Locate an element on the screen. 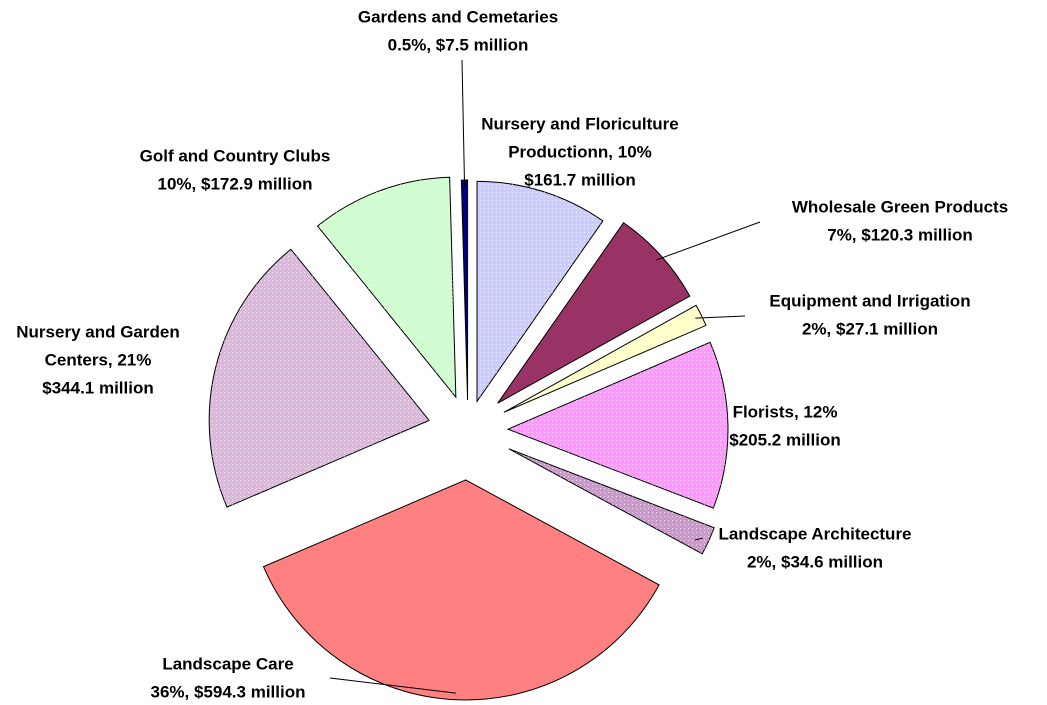  slice-label: Landscape Care is located at coordinates (227, 663).